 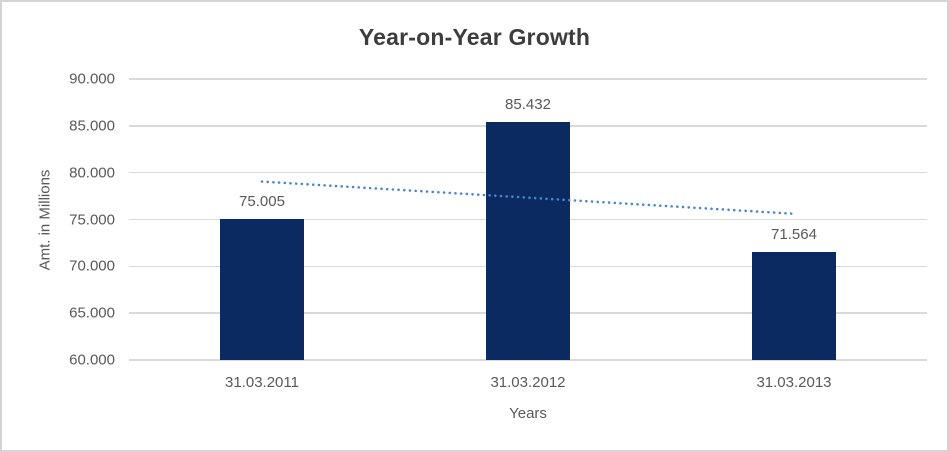 What do you see at coordinates (92, 313) in the screenshot?
I see `y-tick-label: 65.000` at bounding box center [92, 313].